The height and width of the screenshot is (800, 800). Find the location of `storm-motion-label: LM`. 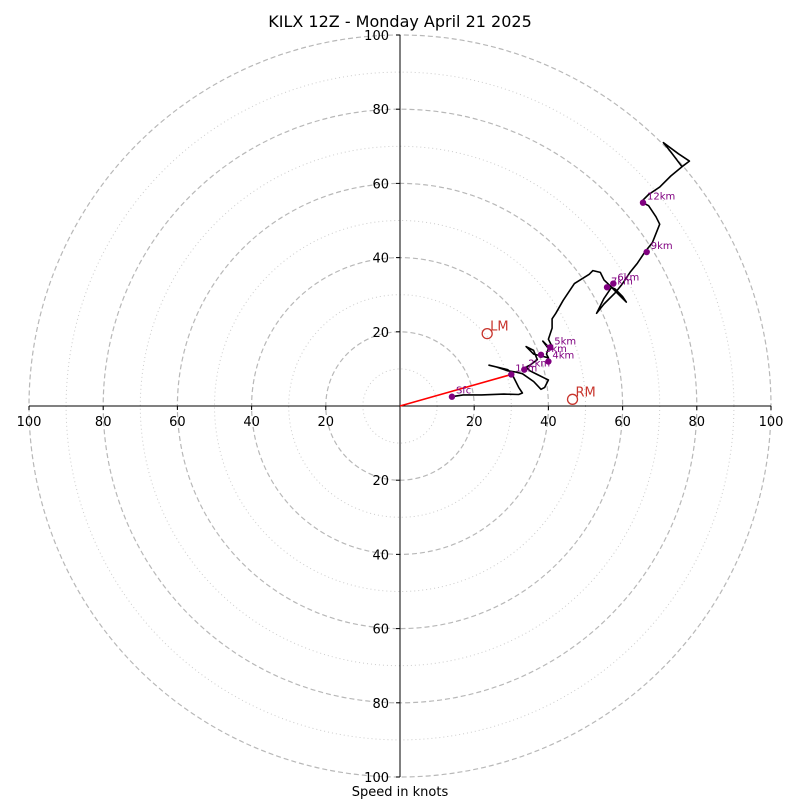

storm-motion-label: LM is located at coordinates (499, 327).